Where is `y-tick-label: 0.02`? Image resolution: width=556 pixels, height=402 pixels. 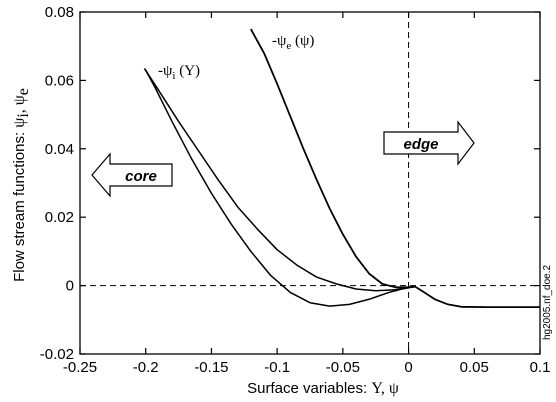
y-tick-label: 0.02 is located at coordinates (59, 217).